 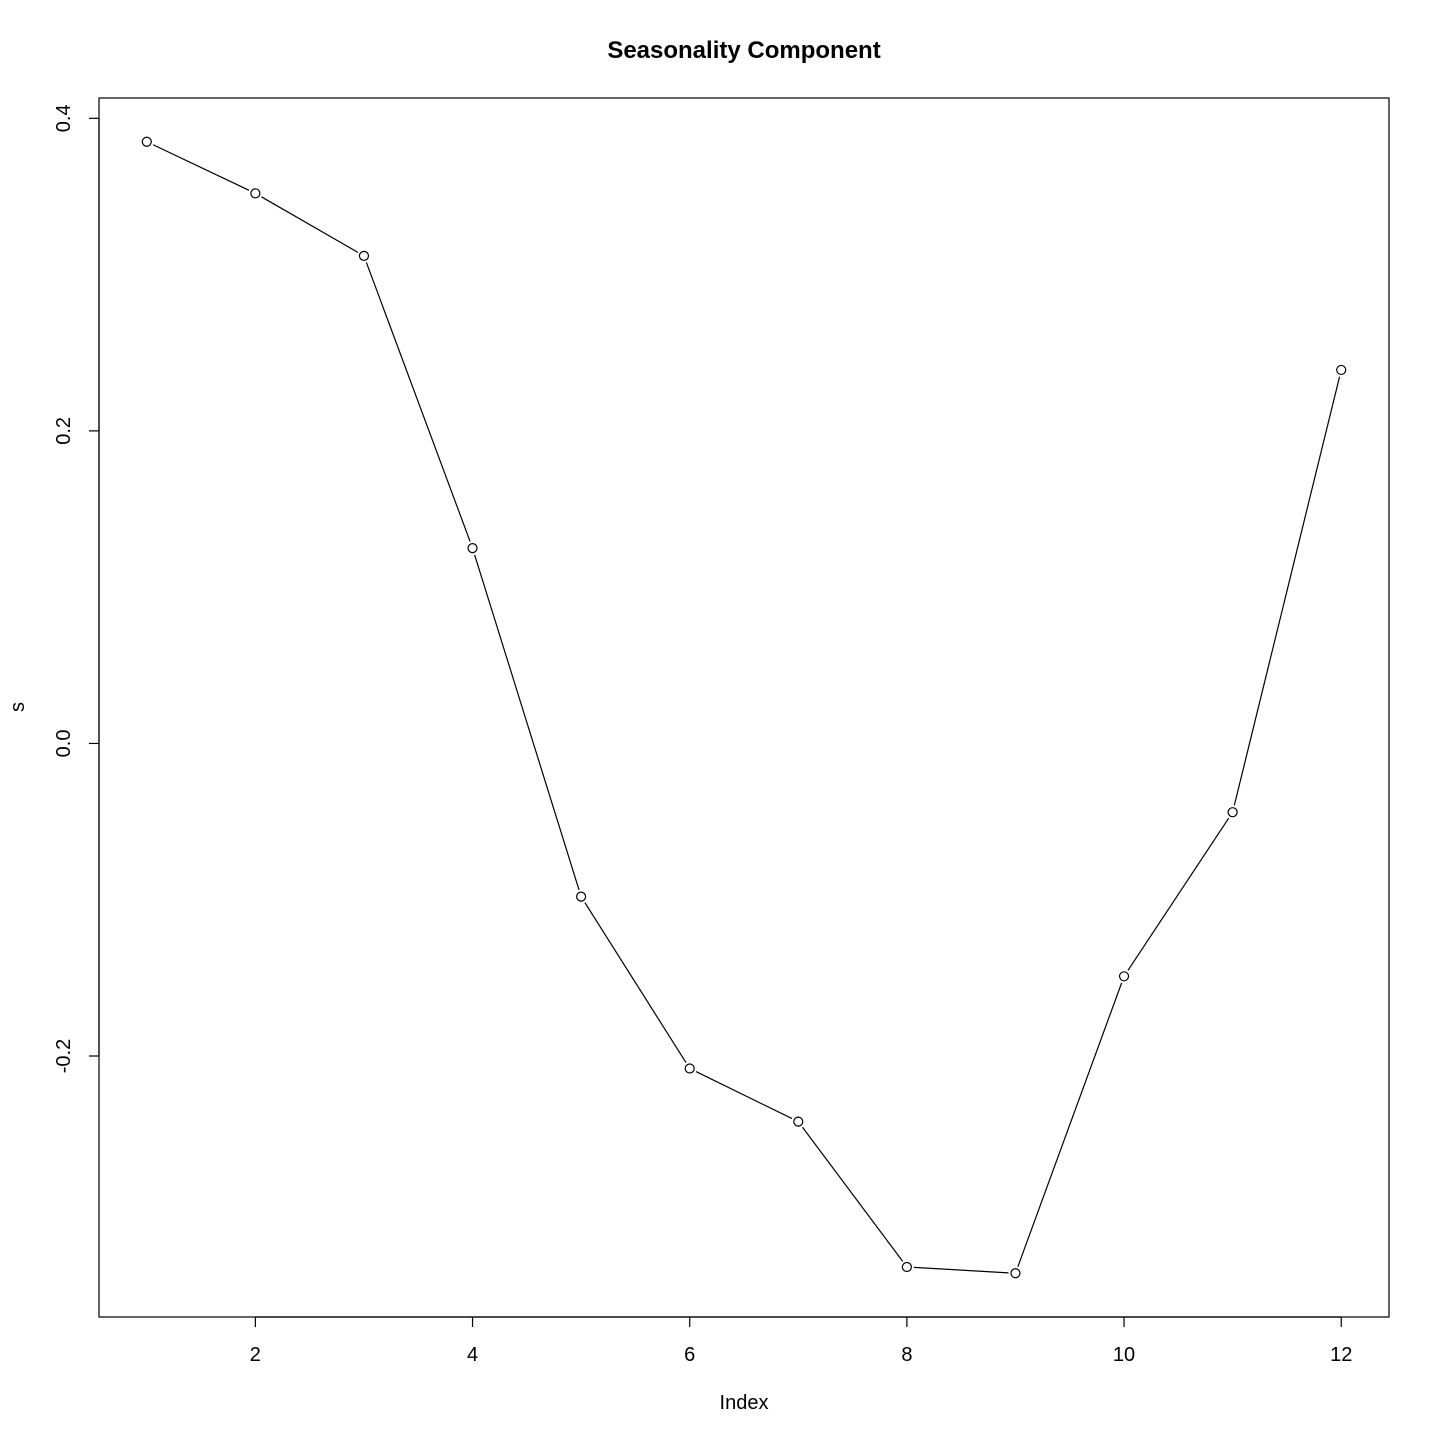 What do you see at coordinates (744, 1403) in the screenshot?
I see `x-axis-label: Index` at bounding box center [744, 1403].